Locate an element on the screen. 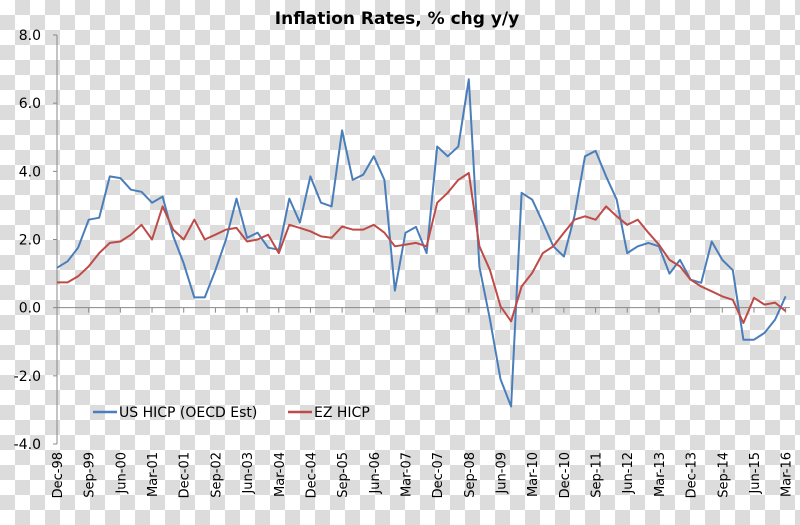  x-tick-label: Sep-08 is located at coordinates (470, 475).